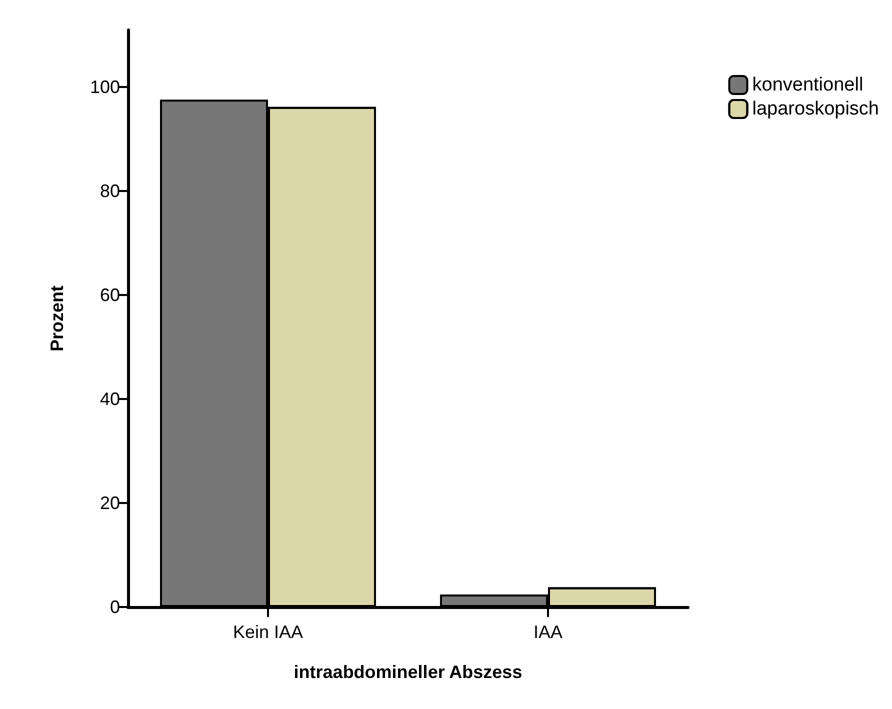 This screenshot has width=892, height=709. I want to click on y-tick-label: 20, so click(110, 503).